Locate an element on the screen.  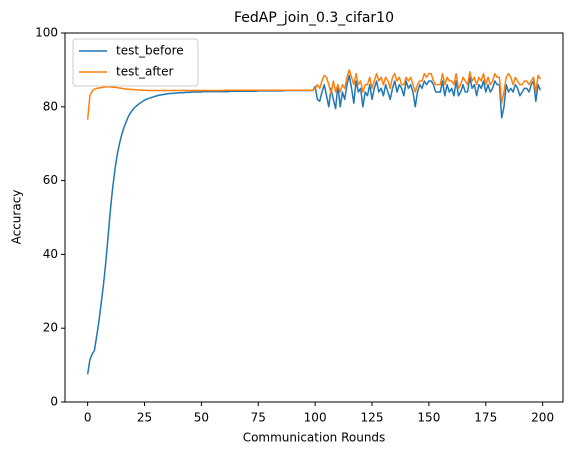
x-tick-label: 0 is located at coordinates (88, 418).